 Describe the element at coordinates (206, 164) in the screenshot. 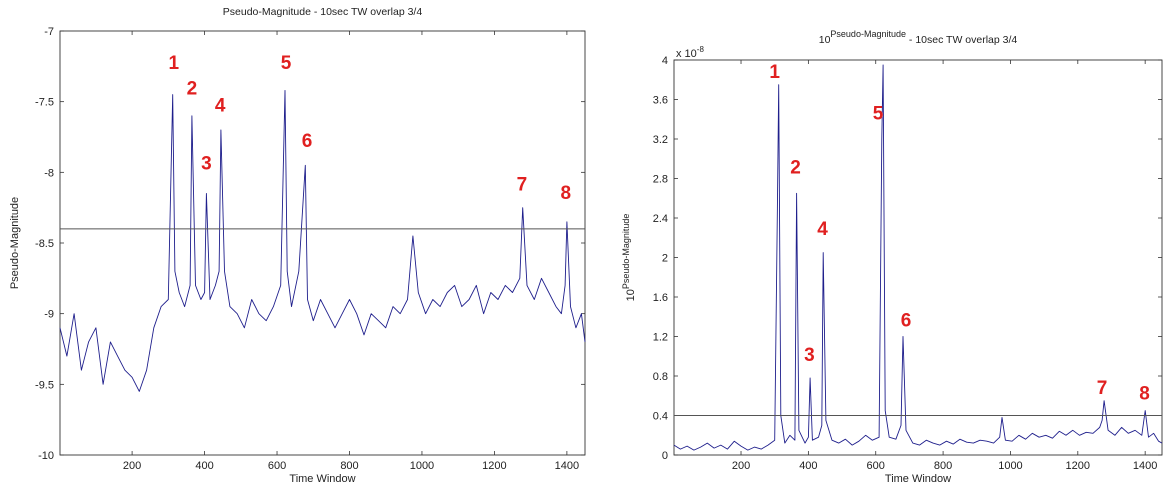

I see `chart-1-peak-label: 3` at that location.